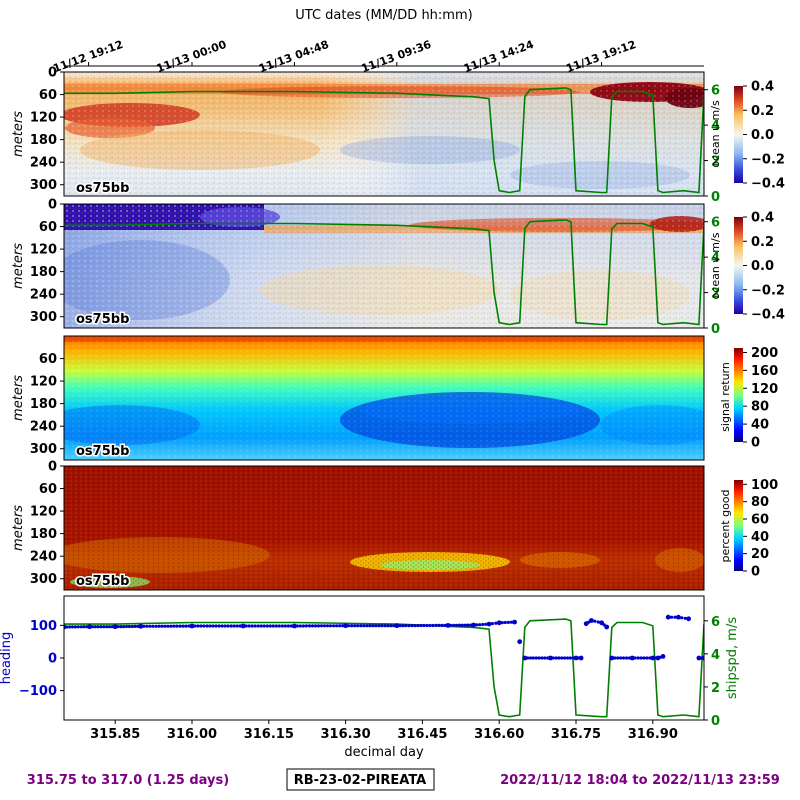 The height and width of the screenshot is (800, 800). I want to click on ocean-v-shipspd-line, so click(384, 272).